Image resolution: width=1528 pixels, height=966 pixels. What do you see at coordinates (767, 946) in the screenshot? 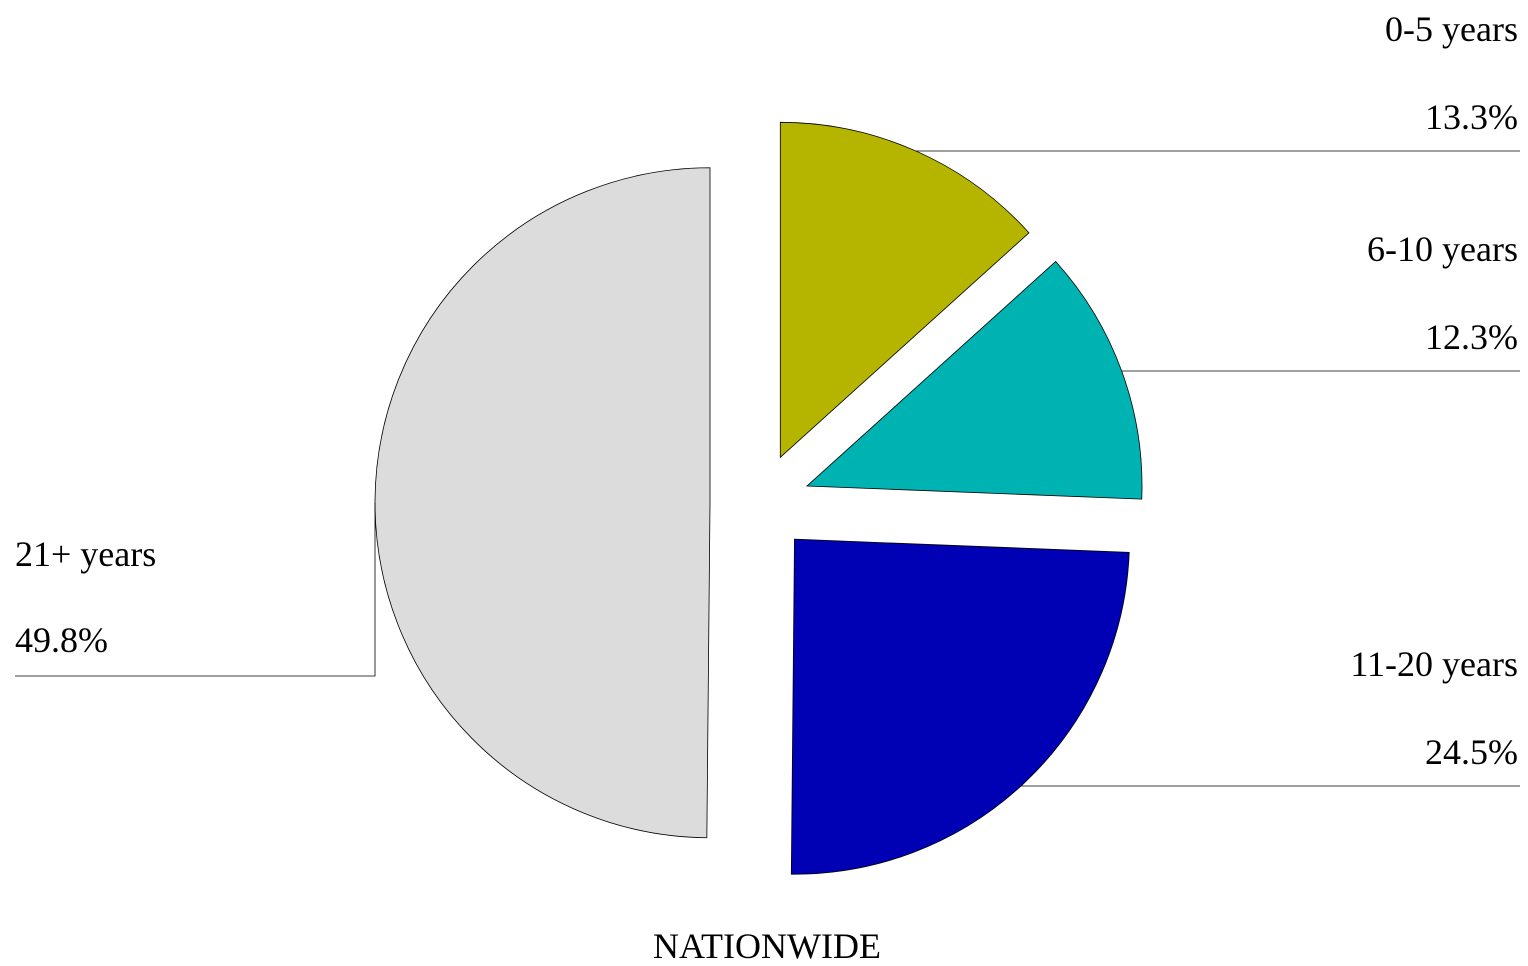
I see `chart-title: NATIONWIDE` at bounding box center [767, 946].